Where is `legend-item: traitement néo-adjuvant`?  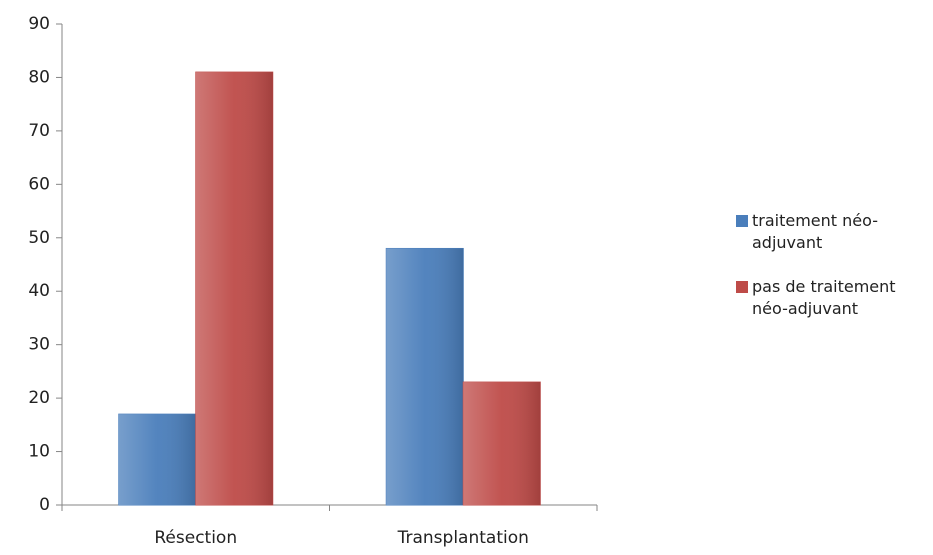
legend-item: traitement néo-adjuvant is located at coordinates (831, 232).